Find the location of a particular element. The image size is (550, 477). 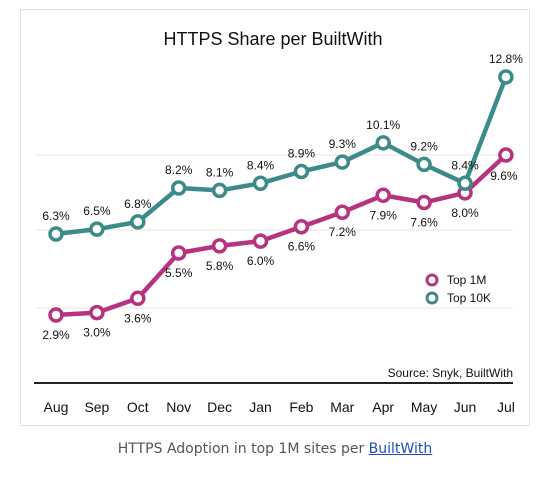

x-tick-mar: Mar is located at coordinates (342, 407).